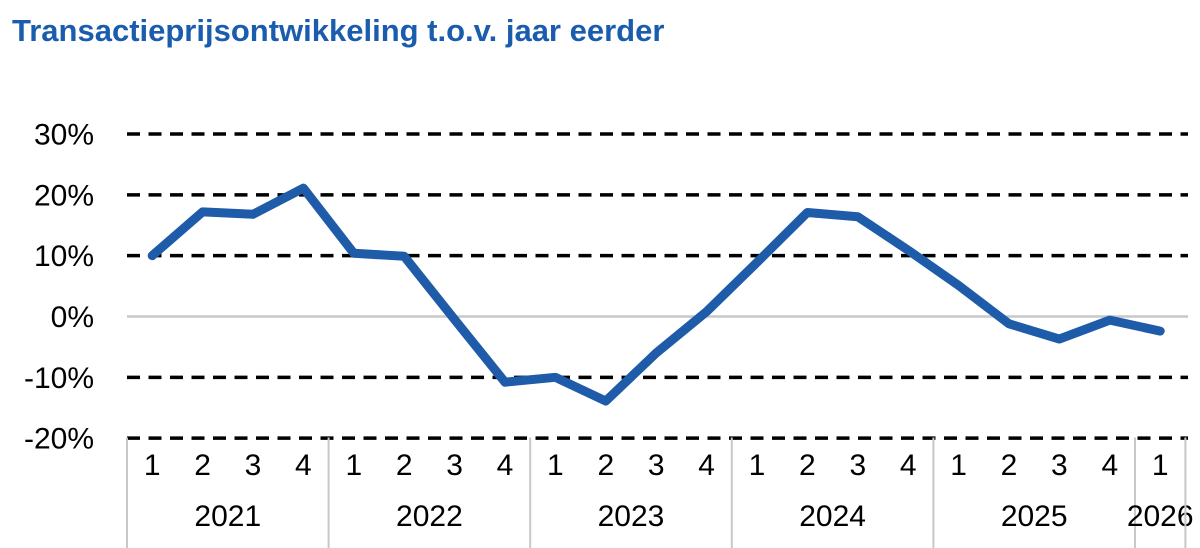 Image resolution: width=1200 pixels, height=548 pixels. What do you see at coordinates (631, 516) in the screenshot?
I see `year-label: 2023` at bounding box center [631, 516].